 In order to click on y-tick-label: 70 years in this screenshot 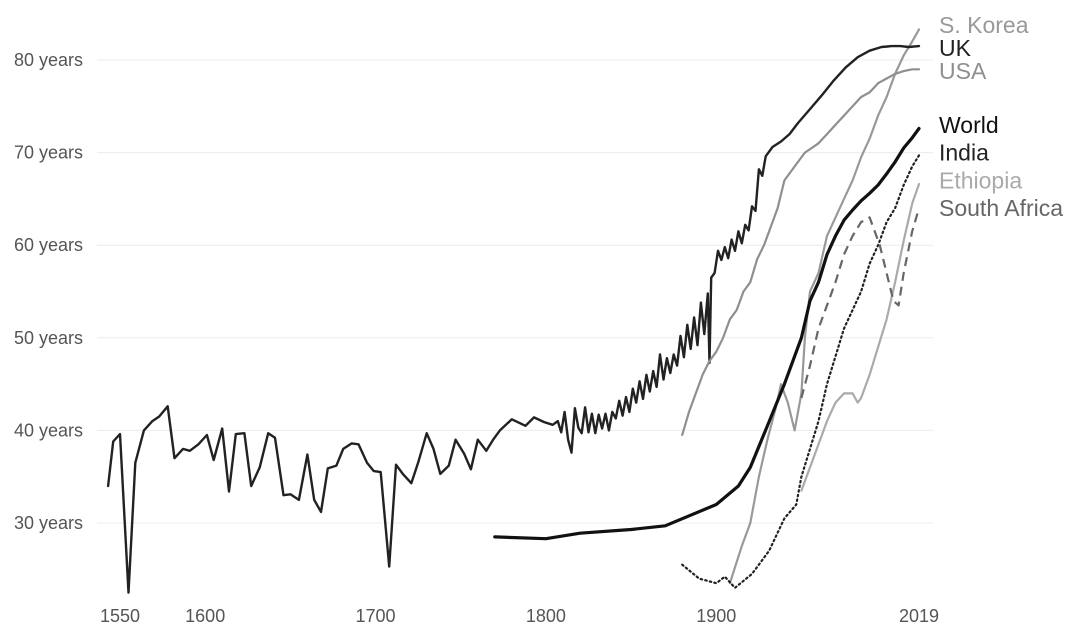, I will do `click(48, 153)`.